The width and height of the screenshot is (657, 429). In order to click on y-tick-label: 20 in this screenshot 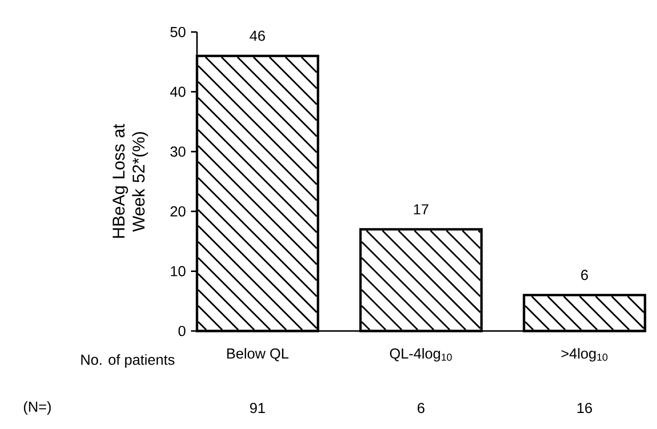, I will do `click(178, 211)`.